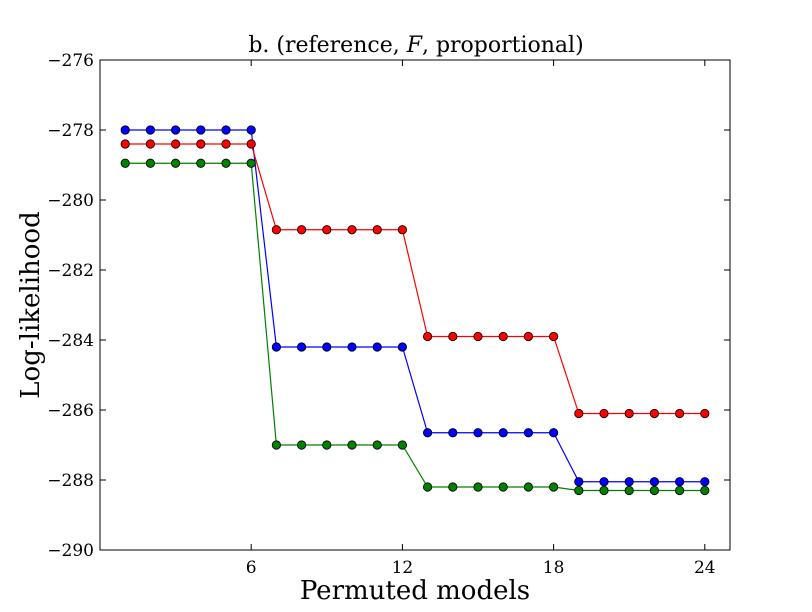 The height and width of the screenshot is (612, 812). Describe the element at coordinates (70, 131) in the screenshot. I see `y-tick-label: −278` at that location.